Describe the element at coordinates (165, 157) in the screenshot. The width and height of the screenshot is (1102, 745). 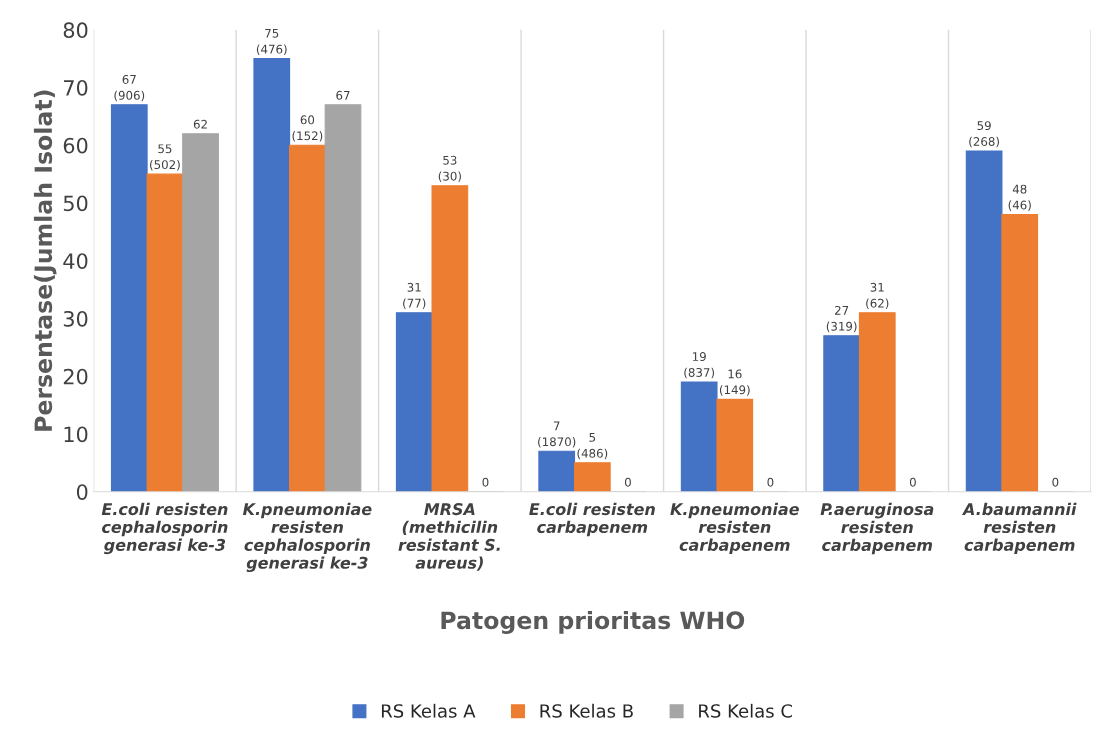
I see `data-label: 55 (502)` at that location.